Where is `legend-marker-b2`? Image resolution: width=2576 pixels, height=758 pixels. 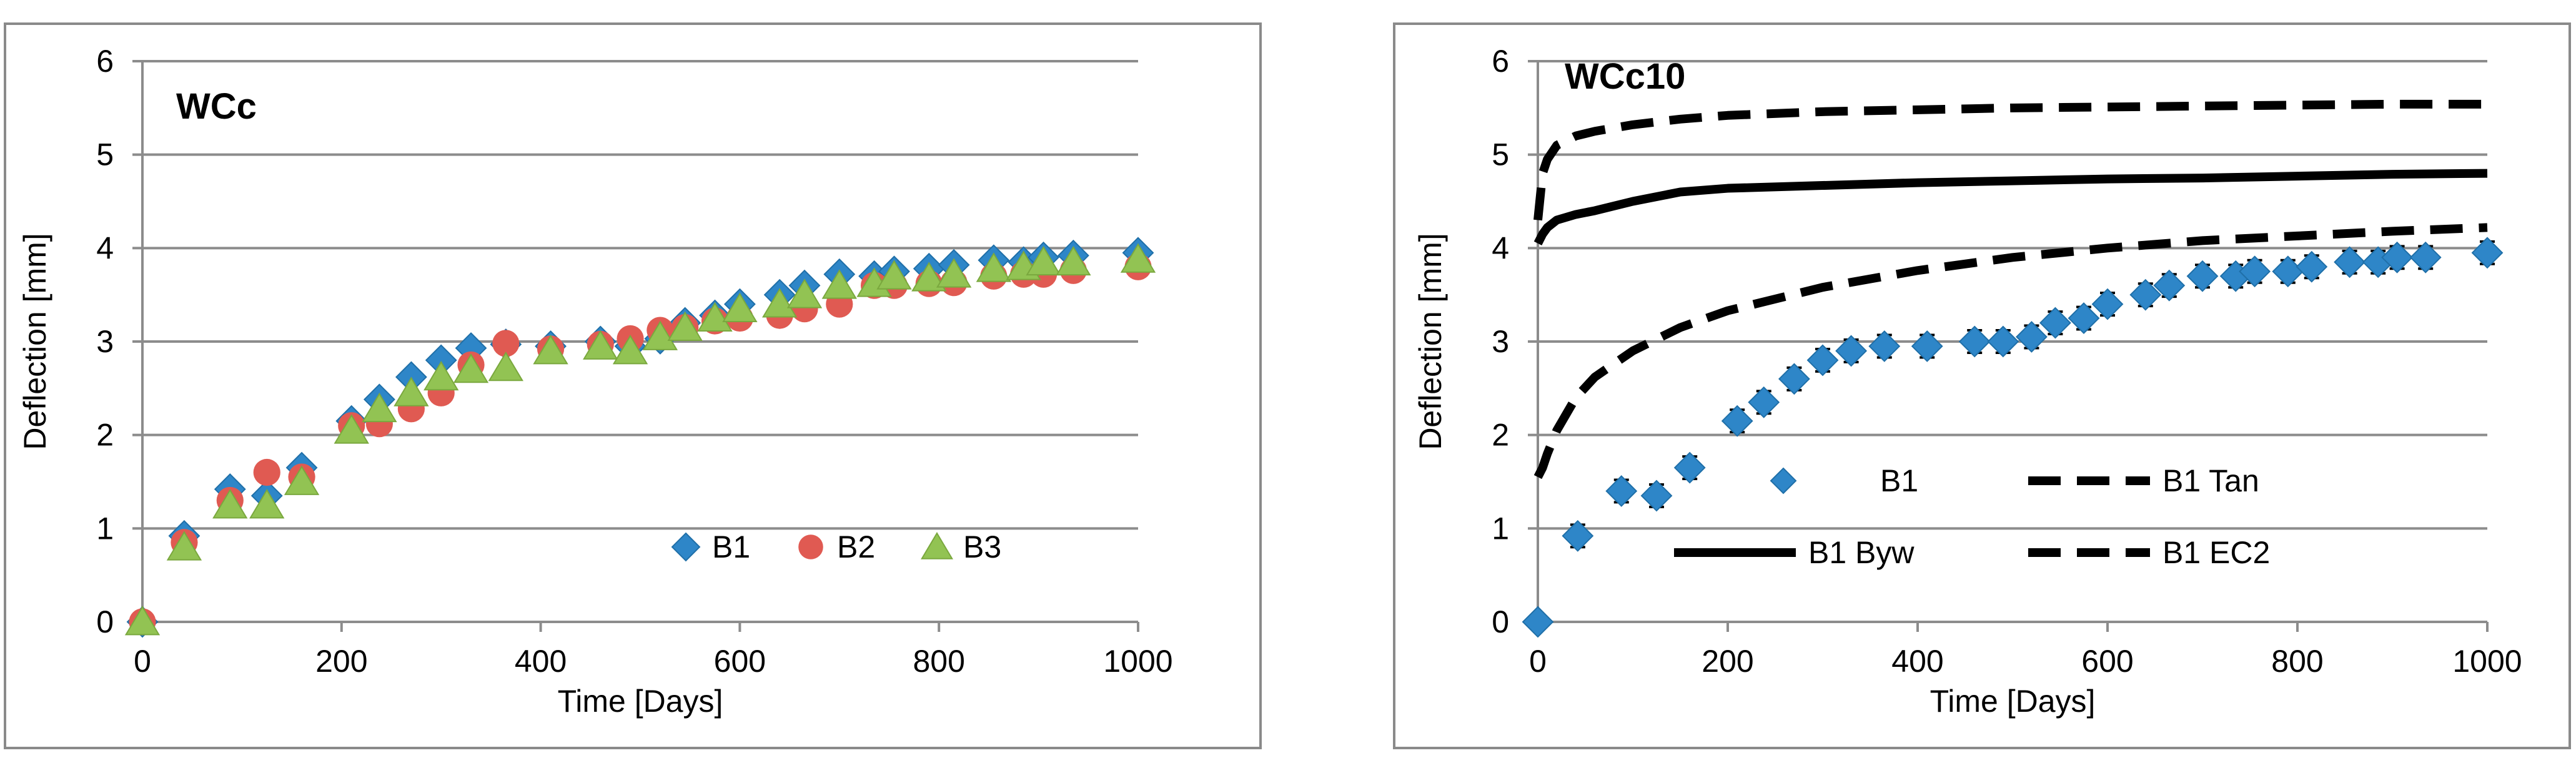 legend-marker-b2 is located at coordinates (810, 546).